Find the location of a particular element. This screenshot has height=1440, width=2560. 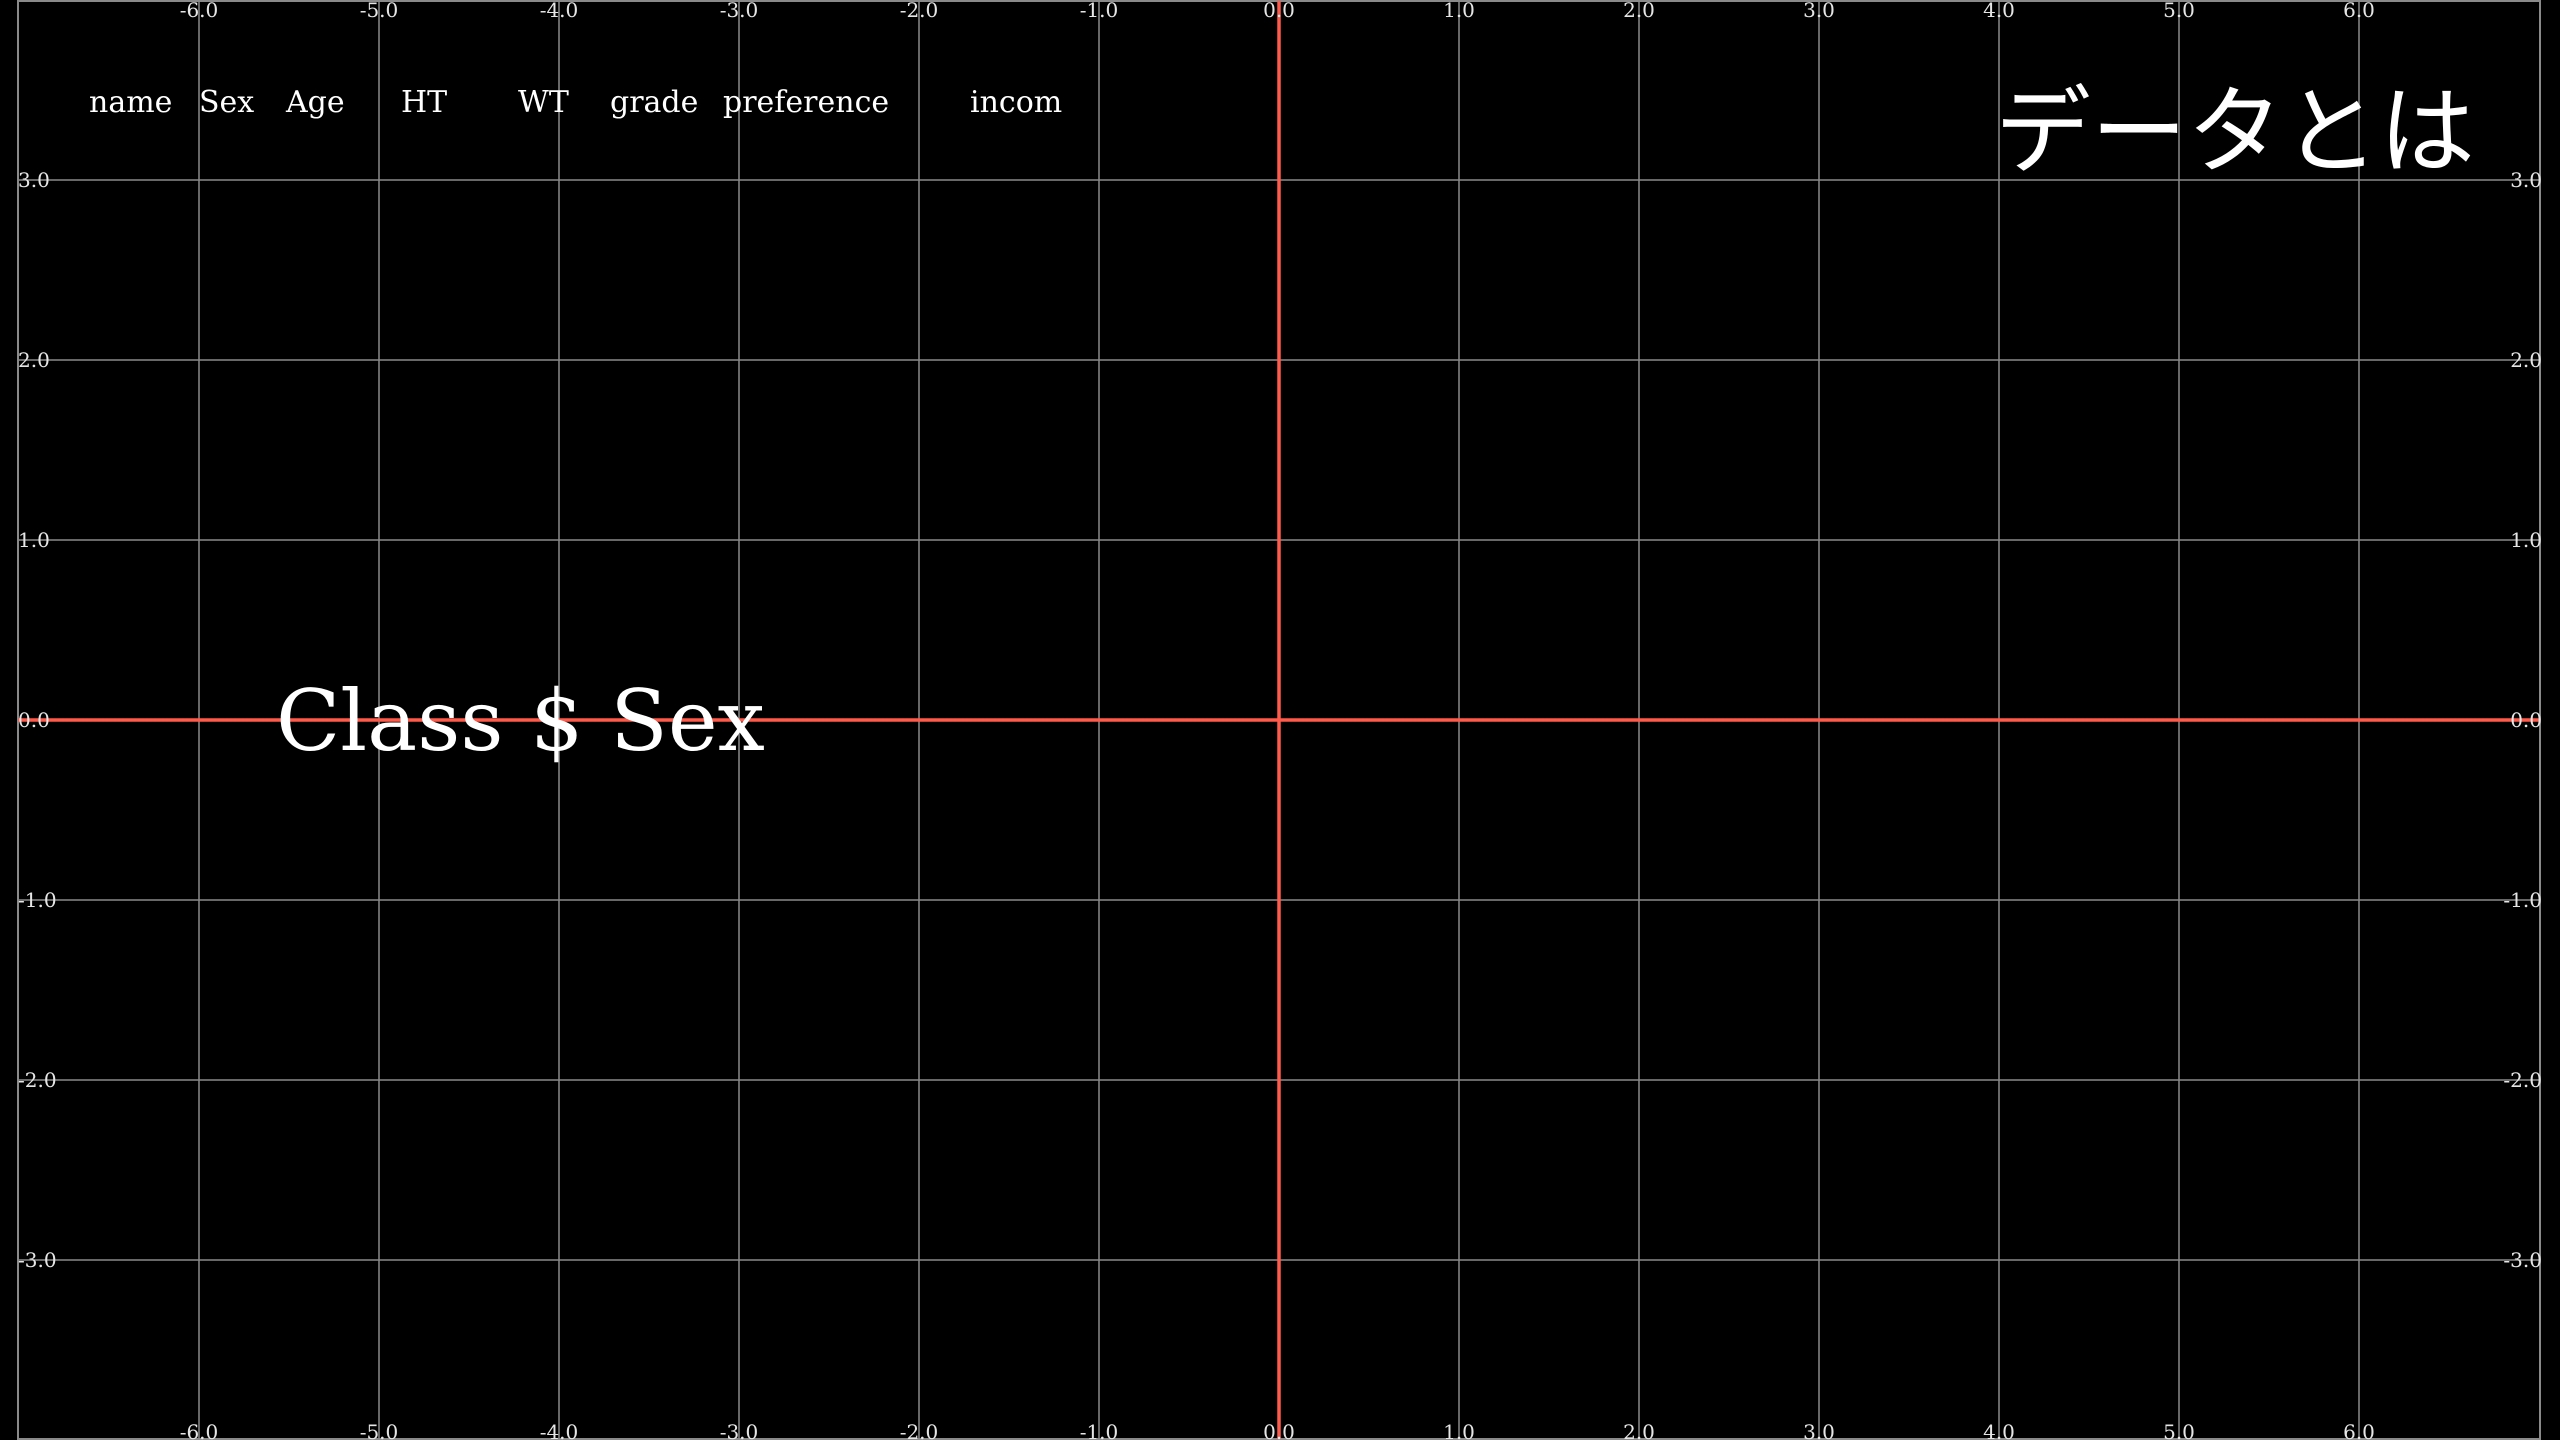

x-tick-label-top: 0.0 is located at coordinates (1279, 11).